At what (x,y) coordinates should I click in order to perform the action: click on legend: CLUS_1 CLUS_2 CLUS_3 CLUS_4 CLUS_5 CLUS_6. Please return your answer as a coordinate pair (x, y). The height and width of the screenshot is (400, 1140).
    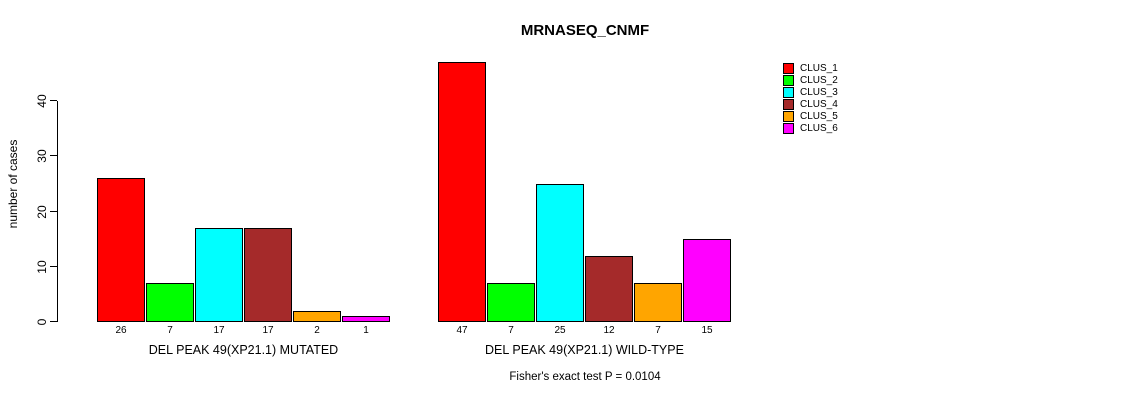
    Looking at the image, I should click on (810, 99).